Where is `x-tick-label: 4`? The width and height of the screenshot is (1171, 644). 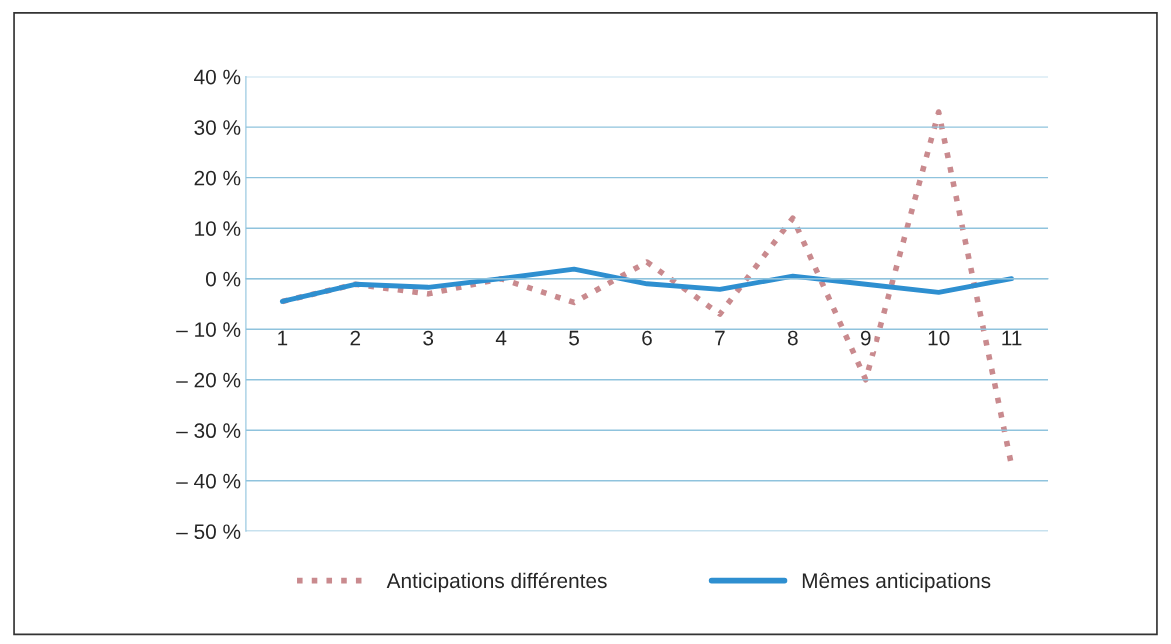 x-tick-label: 4 is located at coordinates (501, 338).